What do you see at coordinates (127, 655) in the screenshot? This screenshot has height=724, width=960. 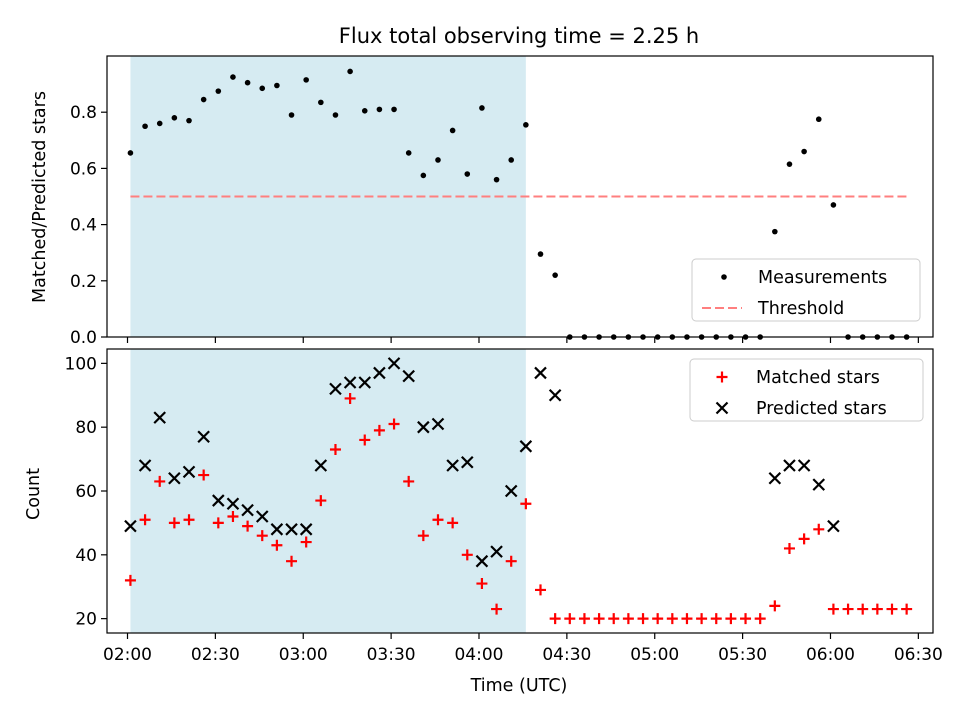 I see `x-tick-label: 02:00` at bounding box center [127, 655].